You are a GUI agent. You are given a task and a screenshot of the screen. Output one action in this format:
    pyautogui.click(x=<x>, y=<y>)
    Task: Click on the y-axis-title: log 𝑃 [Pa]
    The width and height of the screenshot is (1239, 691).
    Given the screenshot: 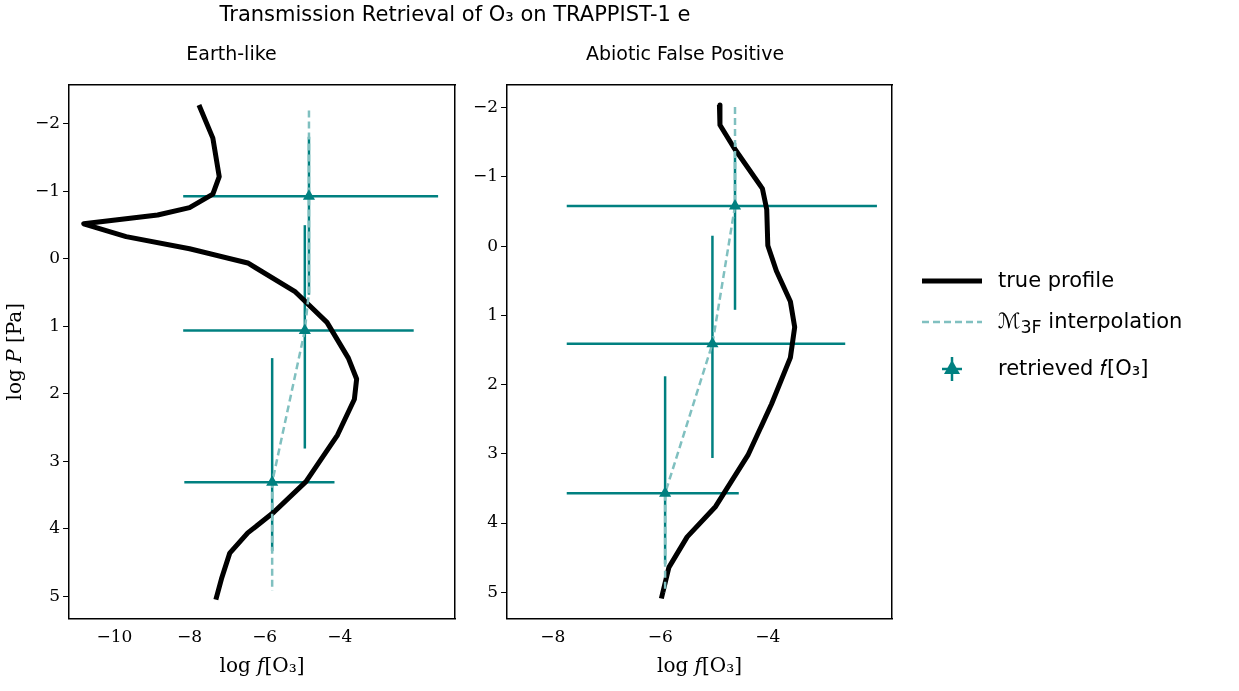 What is the action you would take?
    pyautogui.click(x=14, y=351)
    